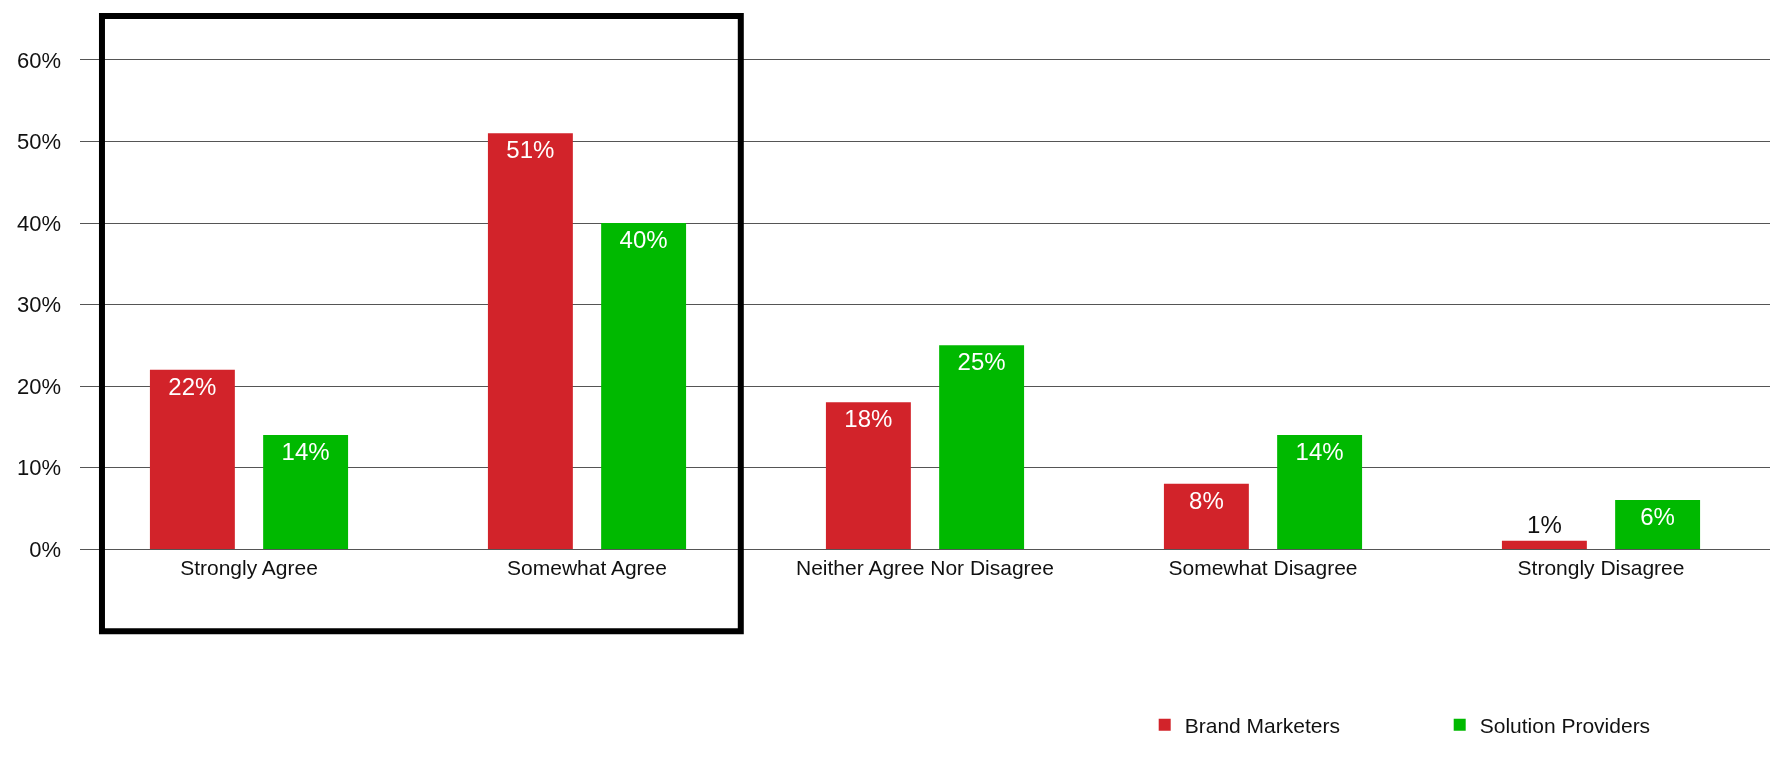 Image resolution: width=1790 pixels, height=758 pixels. I want to click on x-tick-label: Somewhat Agree, so click(587, 568).